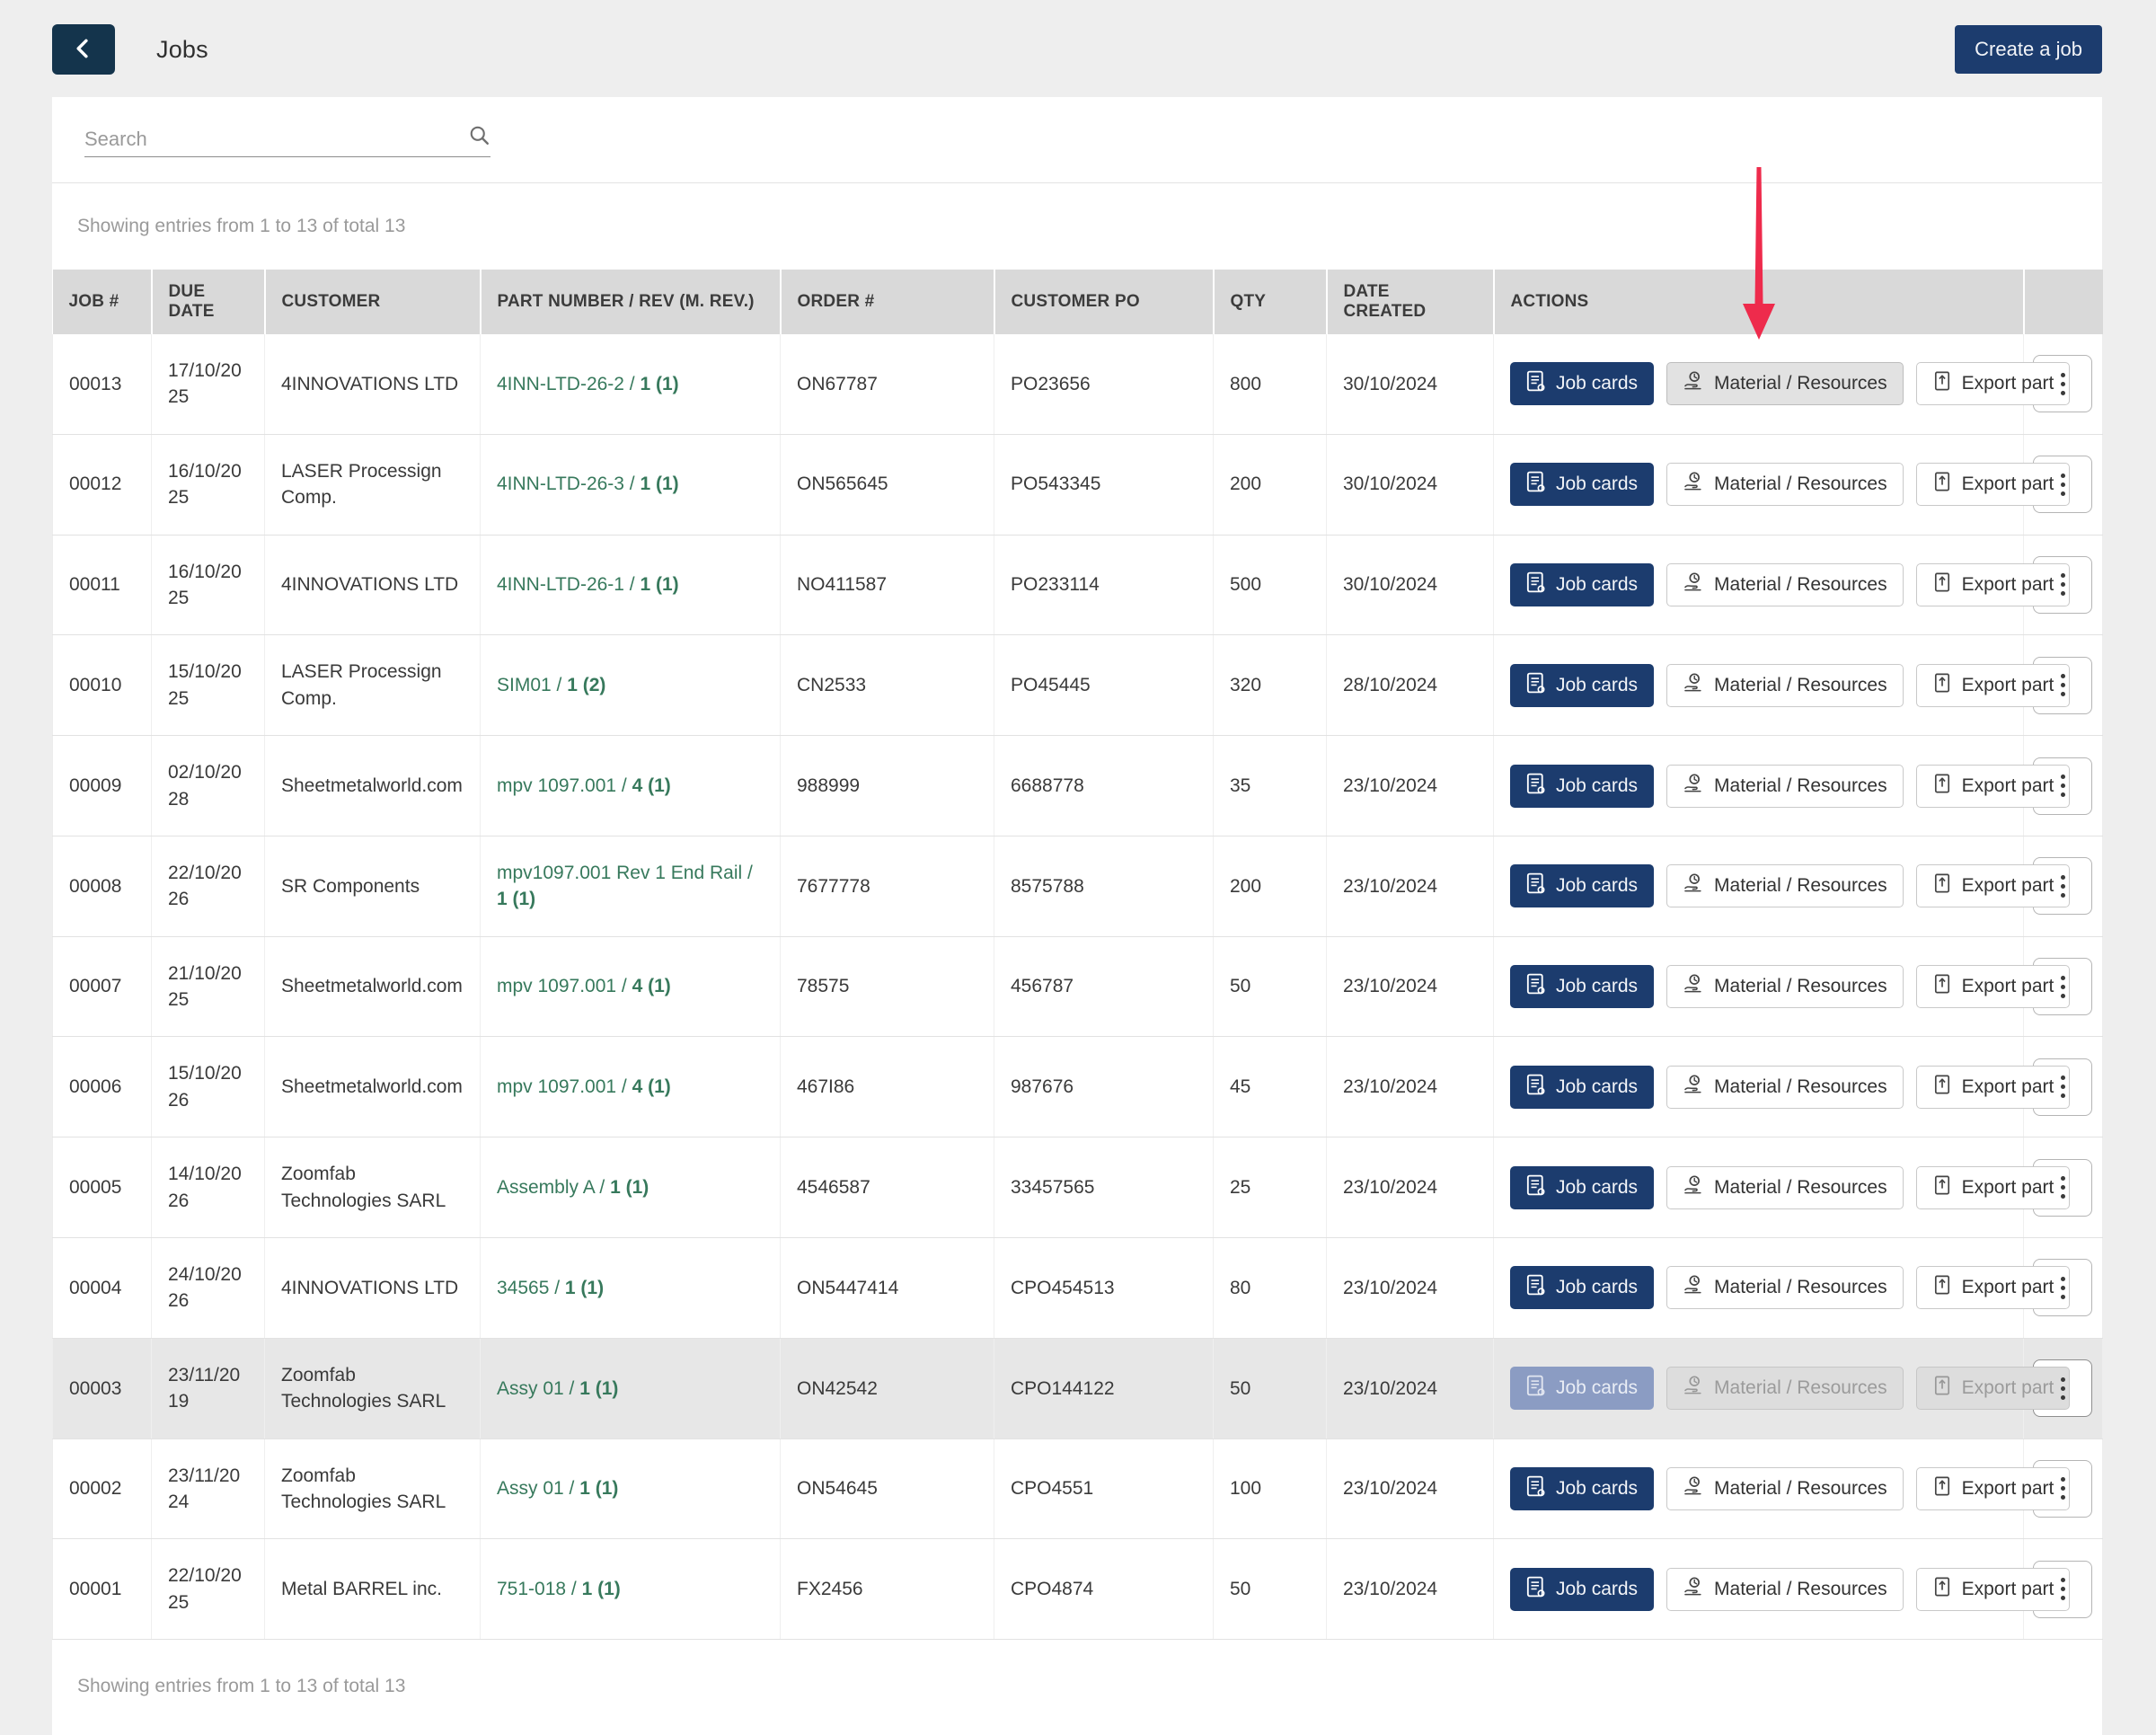 Image resolution: width=2156 pixels, height=1735 pixels. I want to click on part-link: 4INN-LTD-26-1 / 1 (1), so click(588, 584).